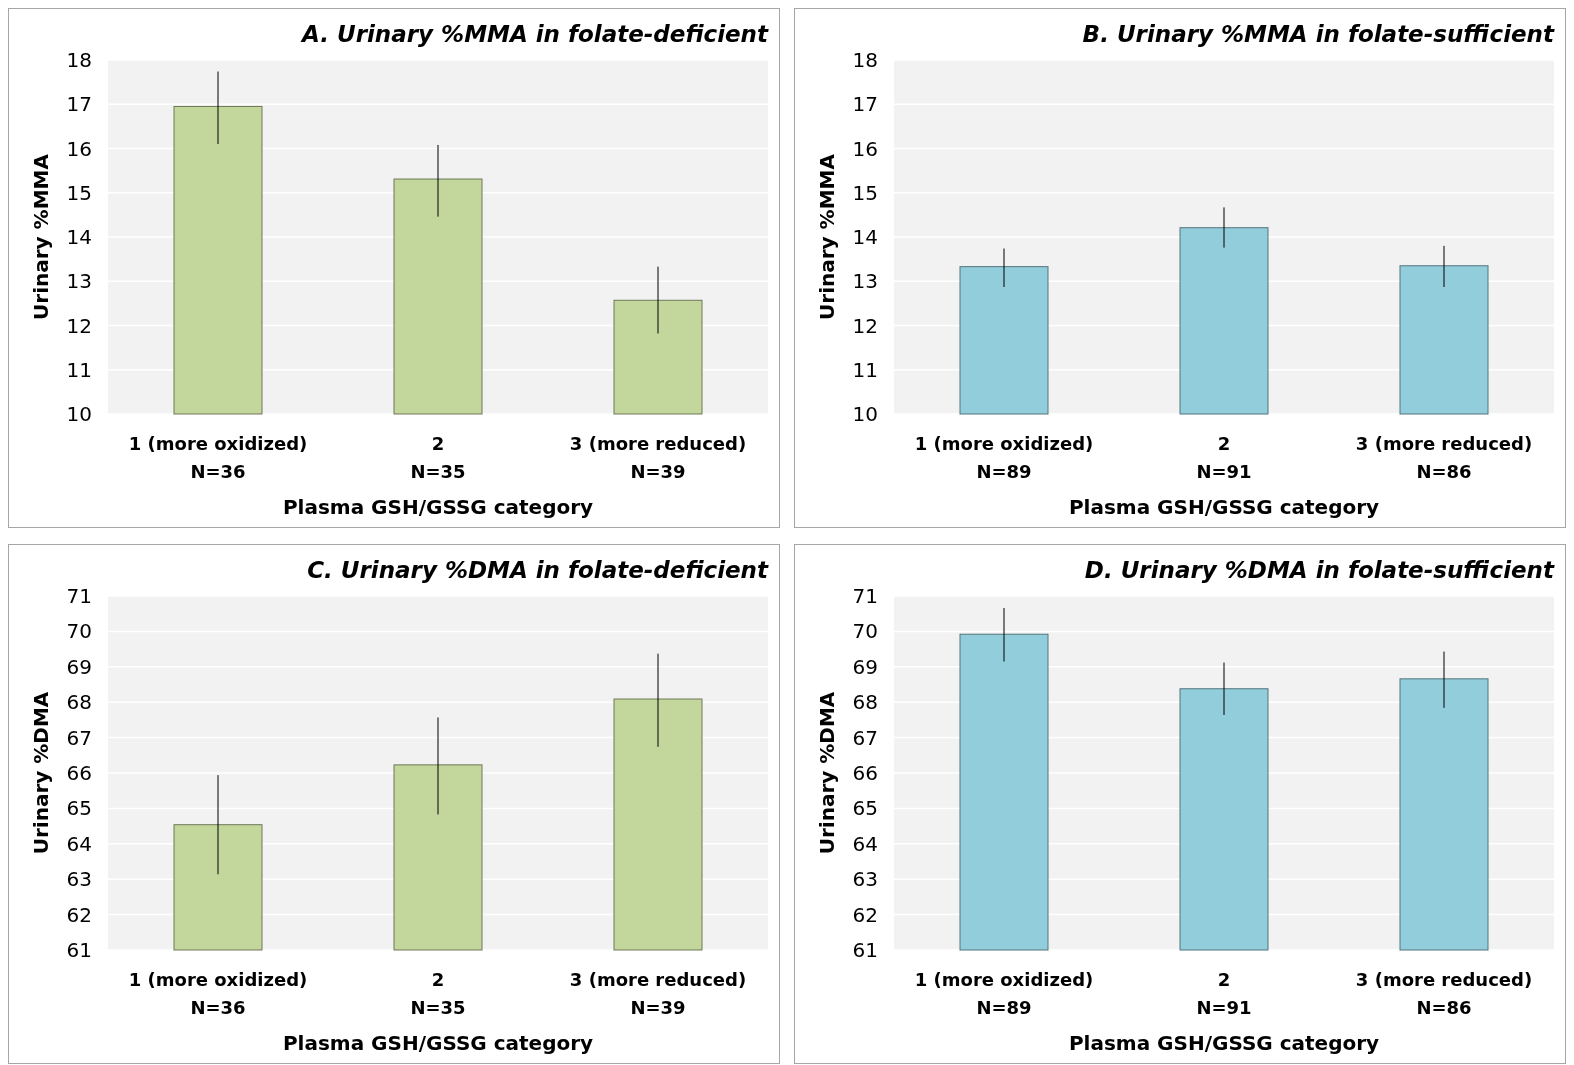 Image resolution: width=1574 pixels, height=1065 pixels. Describe the element at coordinates (538, 570) in the screenshot. I see `chart-title: C. Urinary %DMA in folate-deficient` at that location.